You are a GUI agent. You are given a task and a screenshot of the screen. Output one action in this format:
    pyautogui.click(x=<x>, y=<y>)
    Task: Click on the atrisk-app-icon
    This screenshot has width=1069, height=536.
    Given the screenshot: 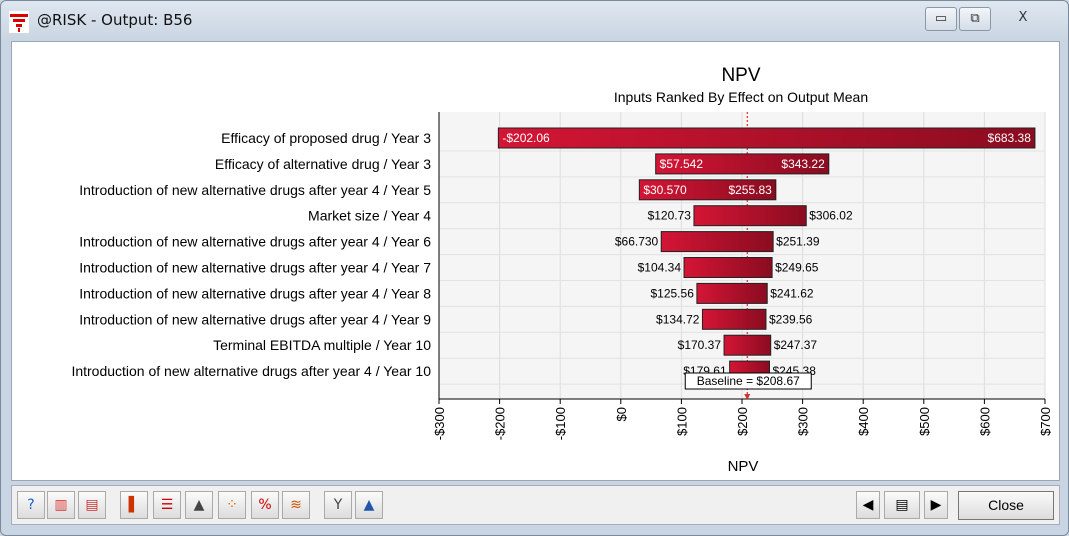 What is the action you would take?
    pyautogui.click(x=19, y=22)
    